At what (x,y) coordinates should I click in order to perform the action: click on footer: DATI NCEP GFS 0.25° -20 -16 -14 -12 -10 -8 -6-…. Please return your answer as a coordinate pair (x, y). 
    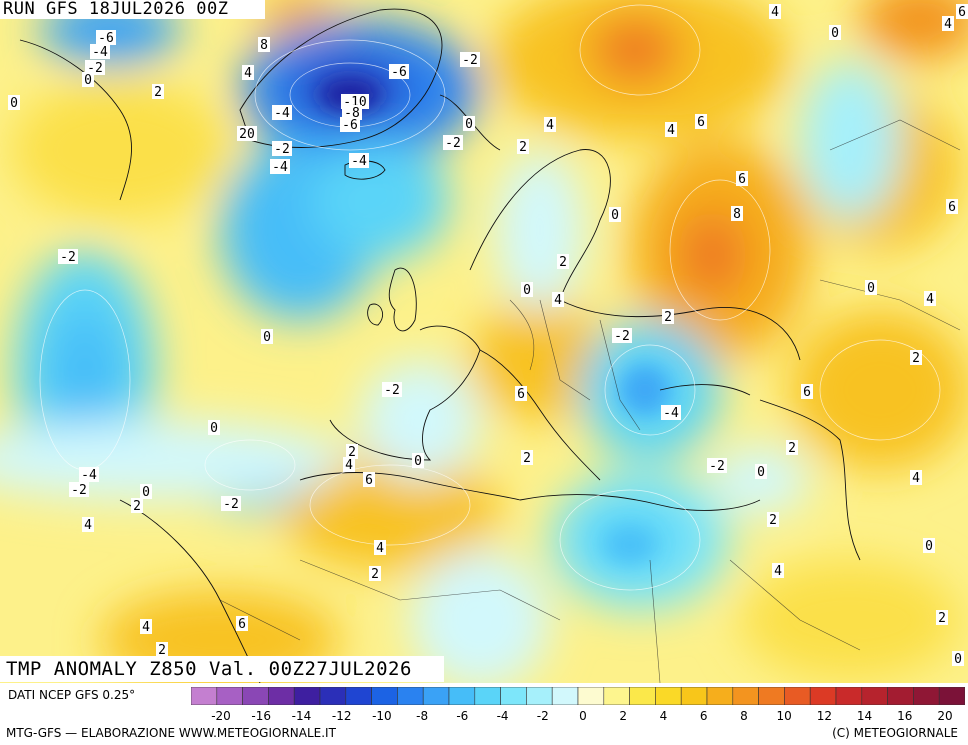
    Looking at the image, I should click on (484, 714).